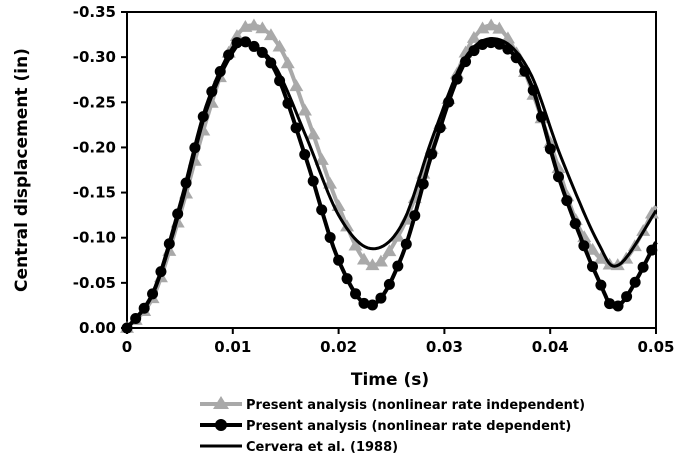 This screenshot has width=674, height=461. I want to click on y-tick-label: -0.30, so click(94, 57).